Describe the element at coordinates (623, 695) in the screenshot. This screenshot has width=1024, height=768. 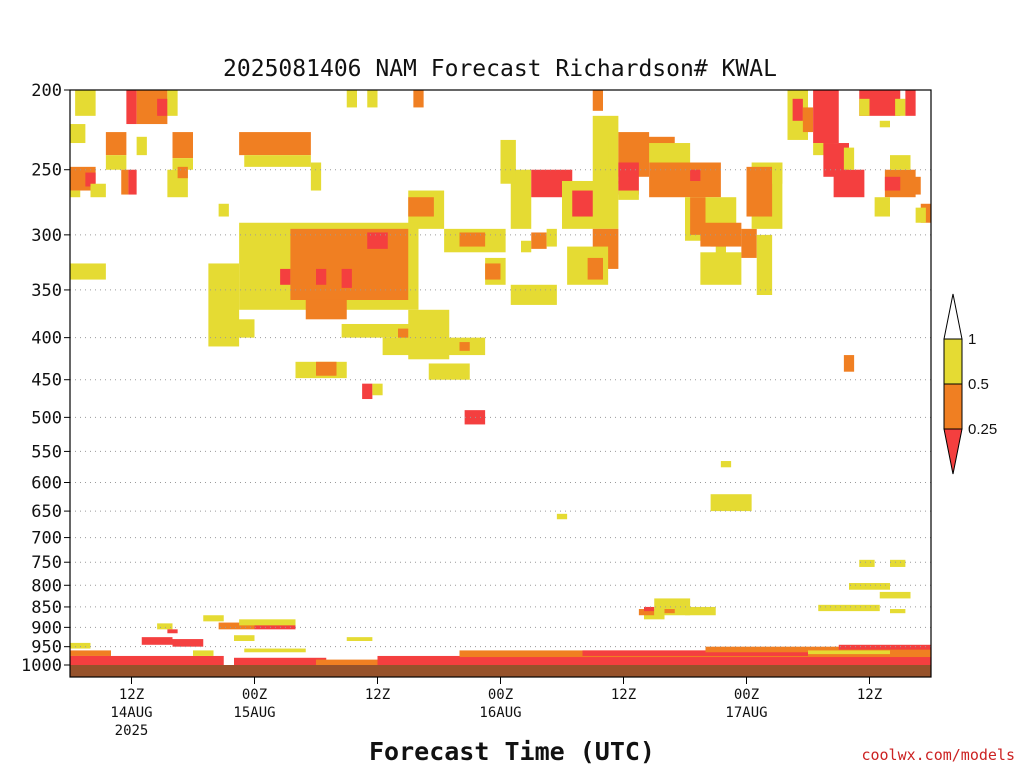
I see `xtick-label-4-0: 12Z` at that location.